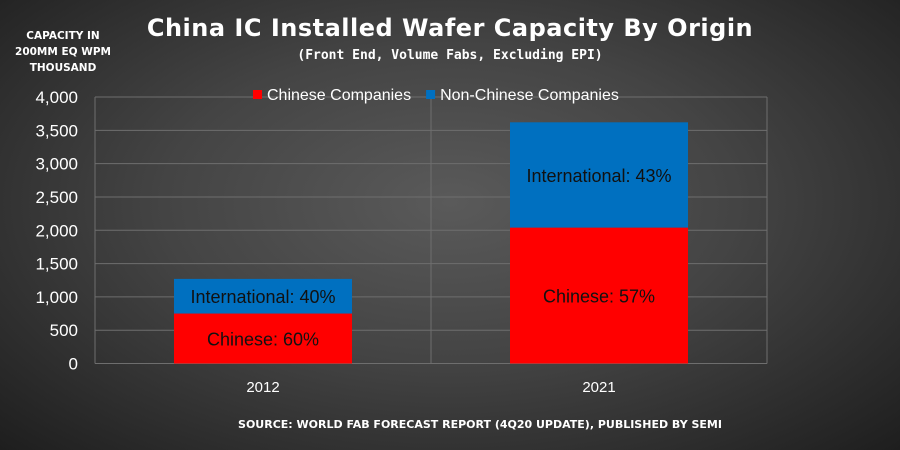 This screenshot has height=450, width=900. Describe the element at coordinates (56, 130) in the screenshot. I see `y-tick-label: 3,500` at that location.